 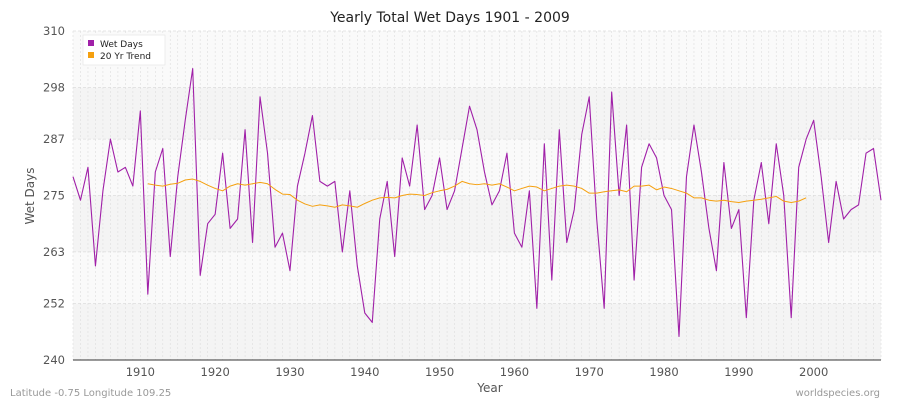 What do you see at coordinates (489, 388) in the screenshot?
I see `x-axis-label: Year` at bounding box center [489, 388].